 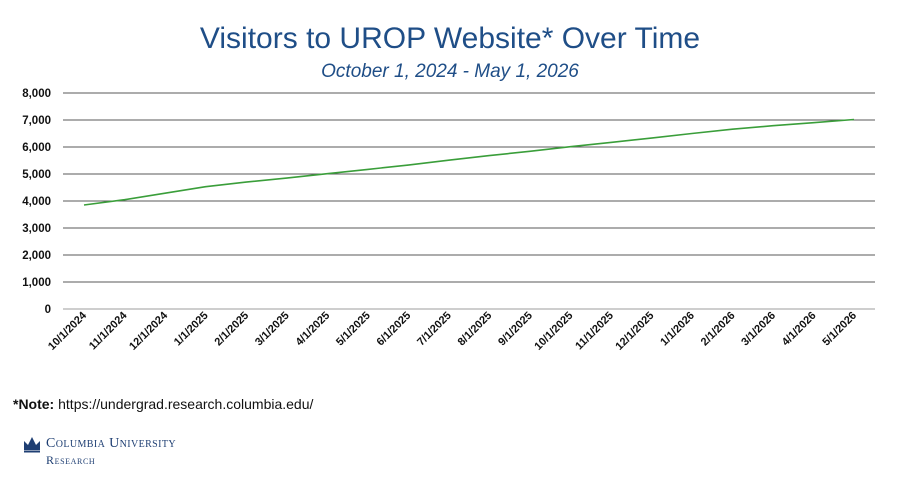 I want to click on x-tick-label: 8/1/2025, so click(x=475, y=329).